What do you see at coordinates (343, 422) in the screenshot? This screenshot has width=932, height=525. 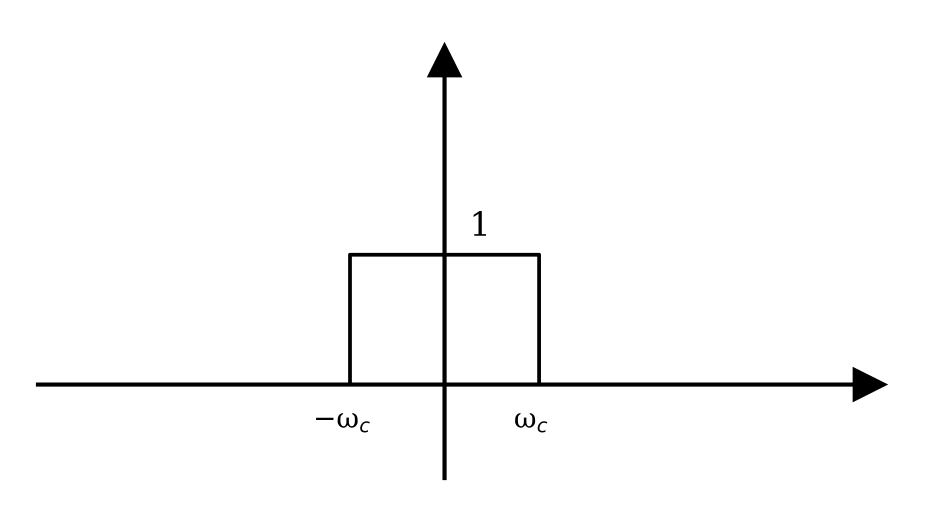 I see `x-tick-label: −ω$_{c}$` at bounding box center [343, 422].